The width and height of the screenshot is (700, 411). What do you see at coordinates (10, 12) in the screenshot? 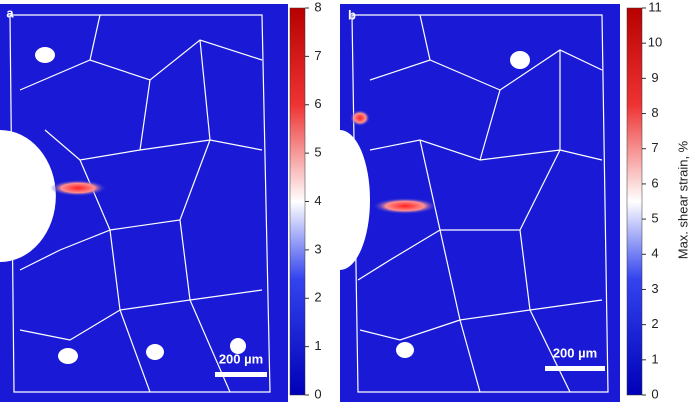
I see `panel-label: a` at bounding box center [10, 12].